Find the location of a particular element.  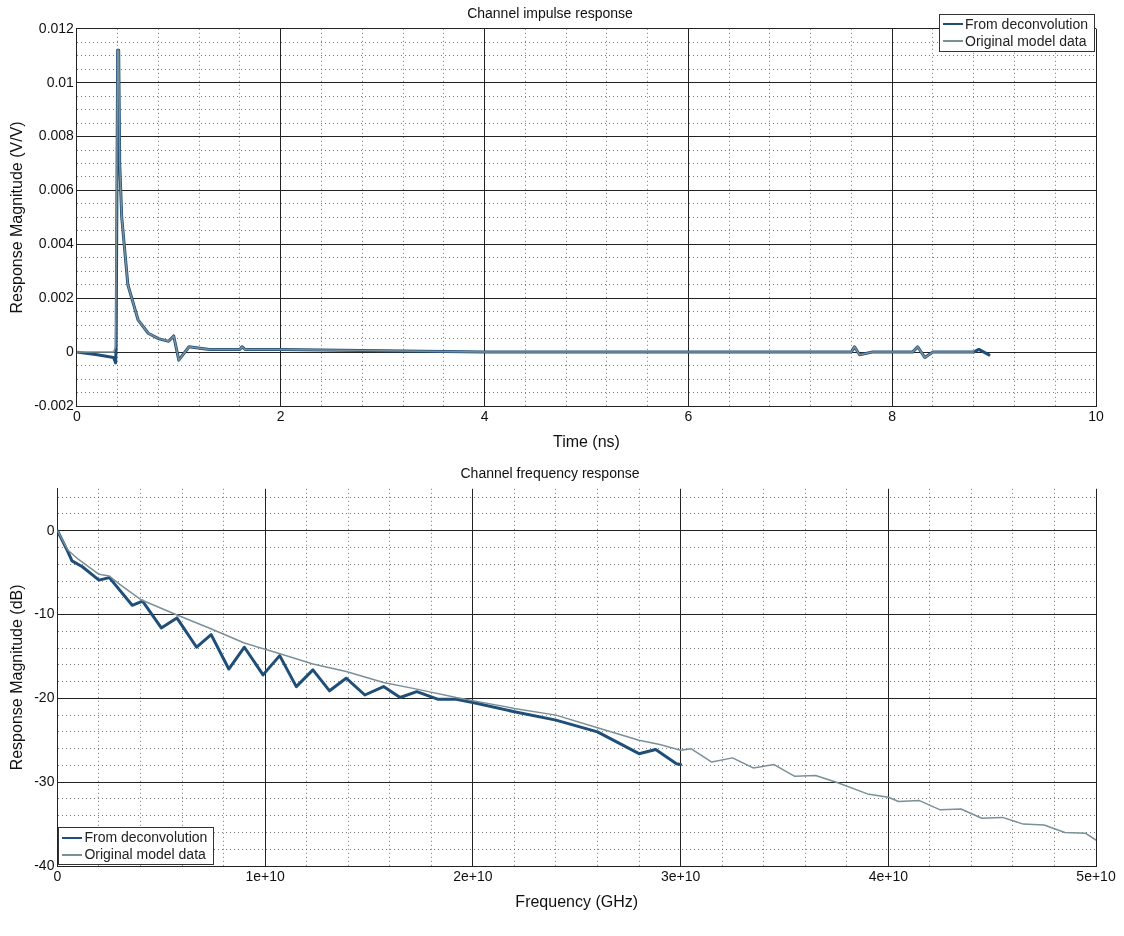

x-tick-label: 2e+10 is located at coordinates (473, 876).